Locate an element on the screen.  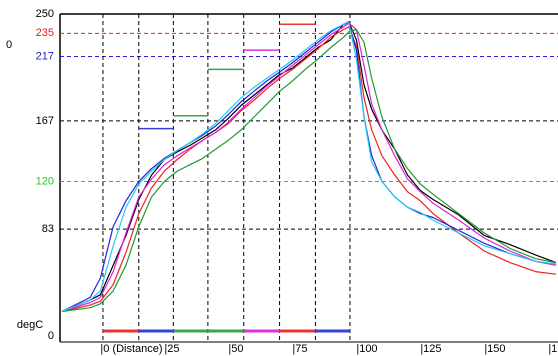
x-tick-label: |0 (Distance) is located at coordinates (131, 349).